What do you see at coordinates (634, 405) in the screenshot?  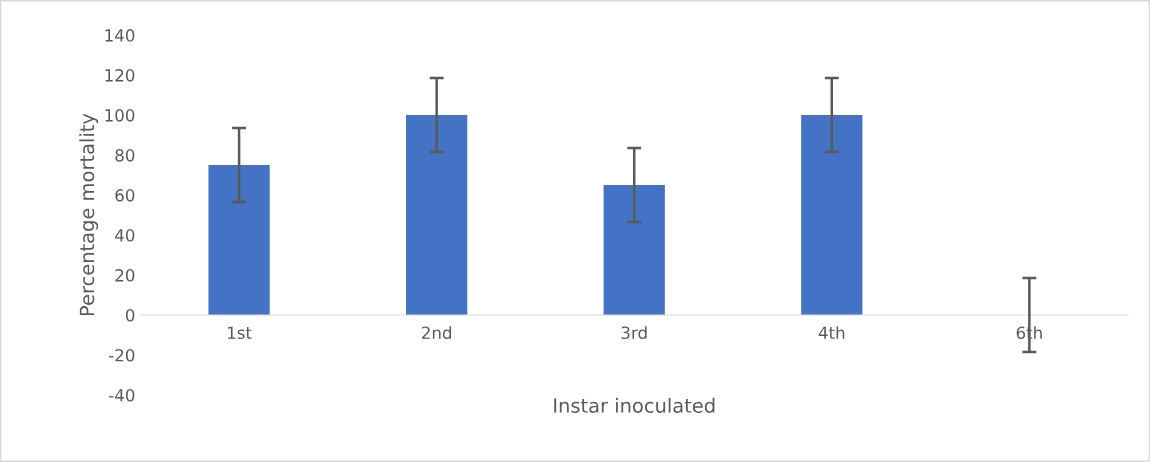 I see `x-axis-title: Instar inoculated` at bounding box center [634, 405].